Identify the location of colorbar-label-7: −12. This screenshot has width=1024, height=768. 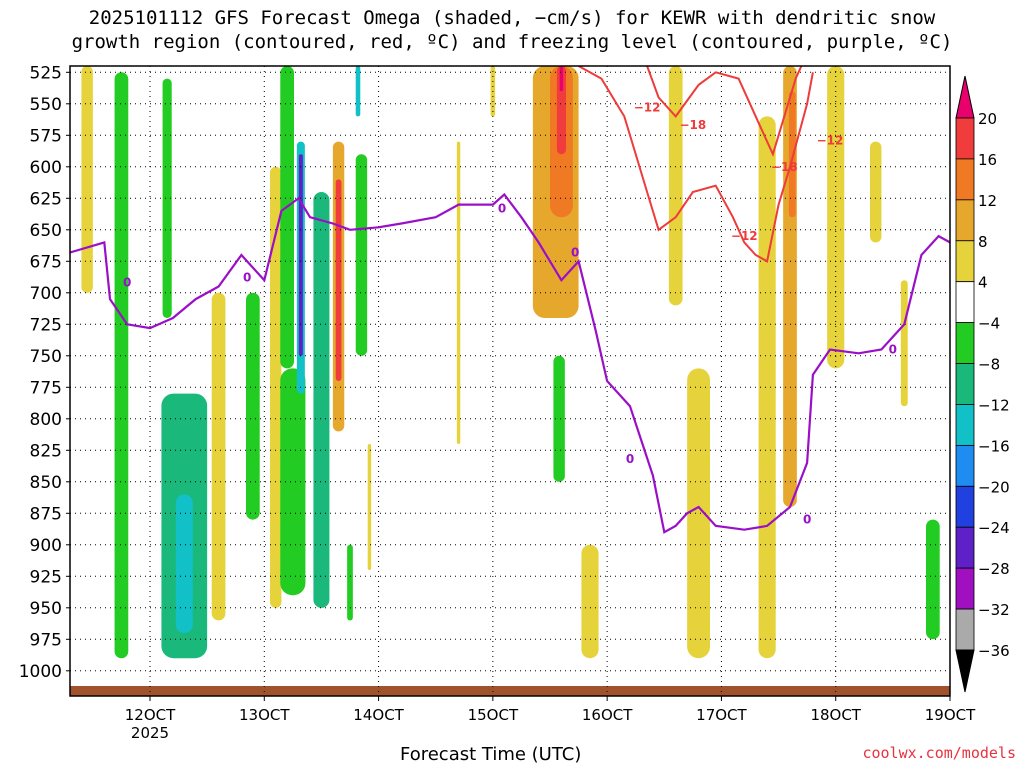
(994, 405).